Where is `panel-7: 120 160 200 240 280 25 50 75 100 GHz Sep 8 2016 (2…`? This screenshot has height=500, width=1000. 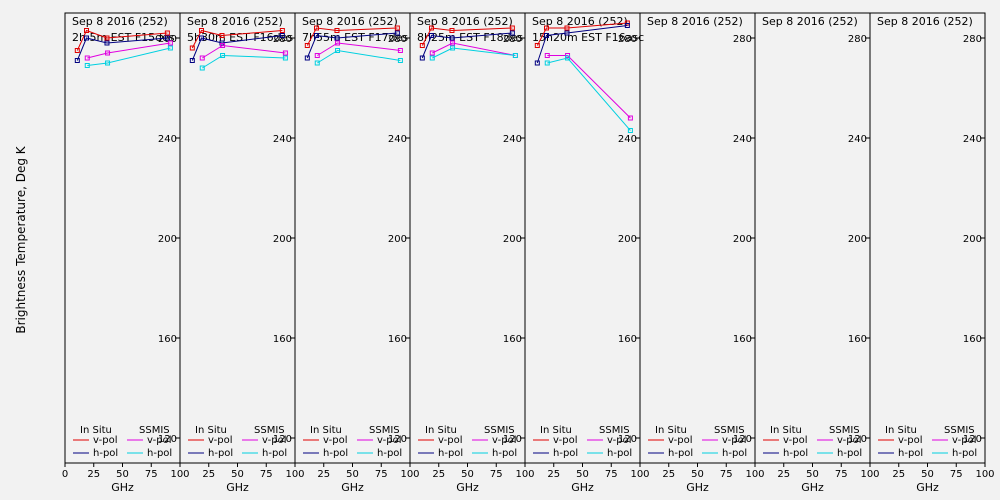 panel-7: 120 160 200 240 280 25 50 75 100 GHz Sep 8 2016 (2… is located at coordinates (817, 253).